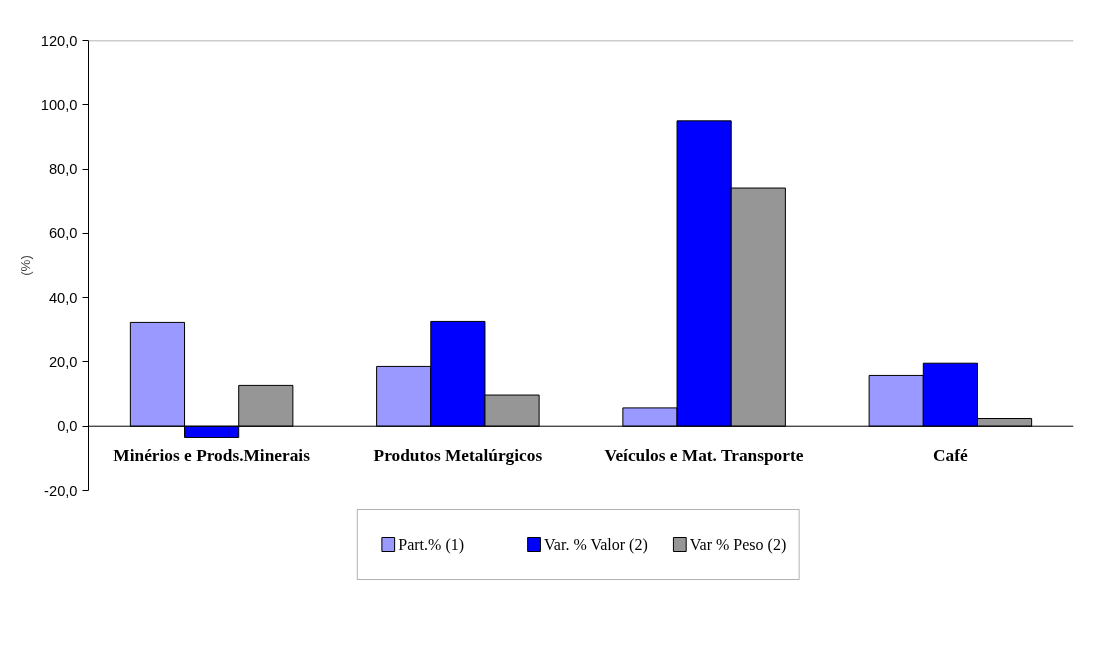  Describe the element at coordinates (738, 545) in the screenshot. I see `legend-label: Var % Peso (2)` at that location.